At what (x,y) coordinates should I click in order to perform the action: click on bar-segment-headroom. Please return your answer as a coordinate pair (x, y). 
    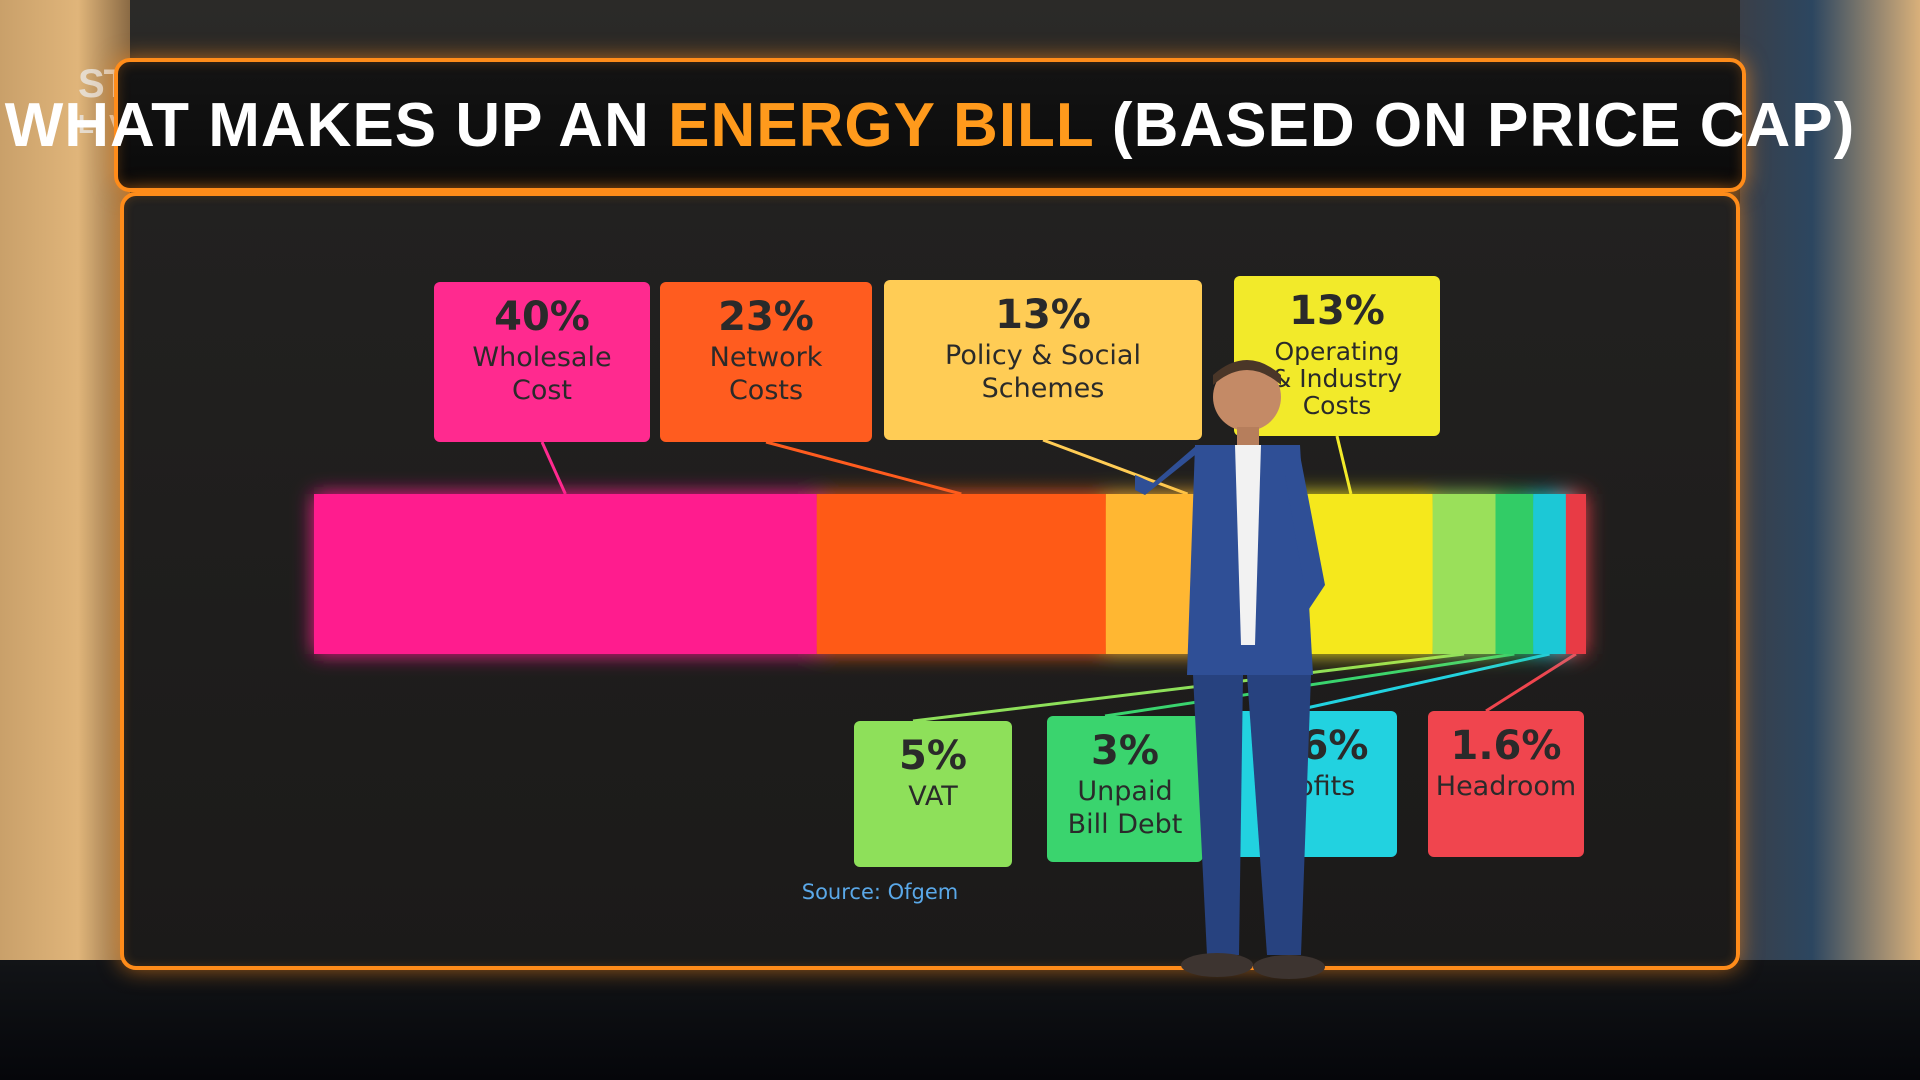
    Looking at the image, I should click on (1575, 574).